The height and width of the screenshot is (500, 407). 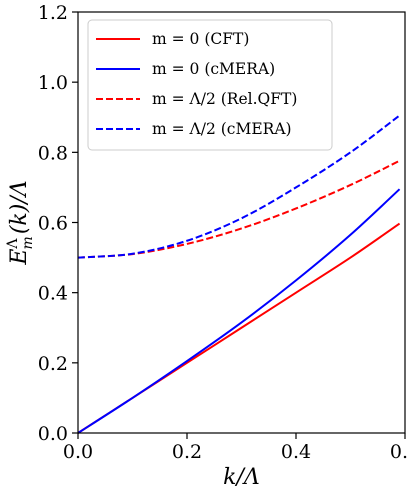 What do you see at coordinates (53, 83) in the screenshot?
I see `y-tick-label: 1.0` at bounding box center [53, 83].